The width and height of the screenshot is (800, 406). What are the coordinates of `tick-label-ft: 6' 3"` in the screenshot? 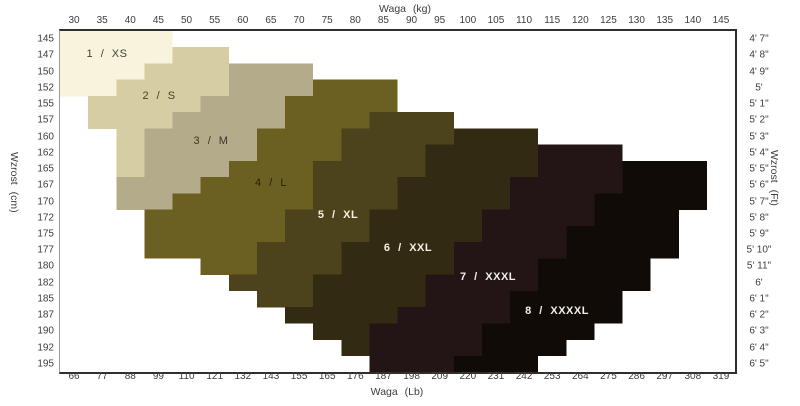 It's located at (759, 331).